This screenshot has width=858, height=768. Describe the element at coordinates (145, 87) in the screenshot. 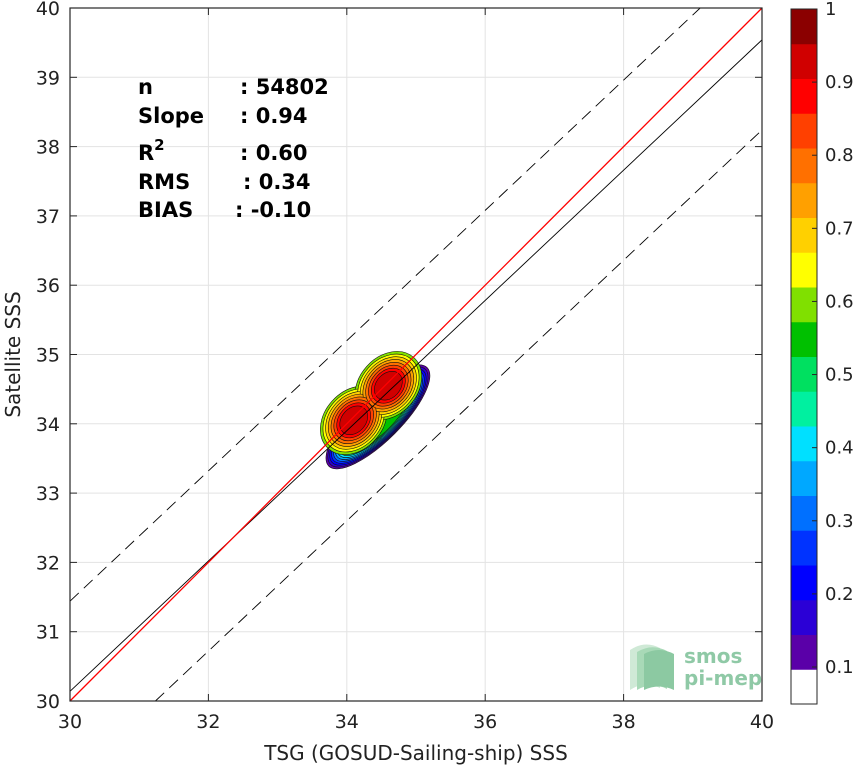

I see `stat-label: n` at that location.